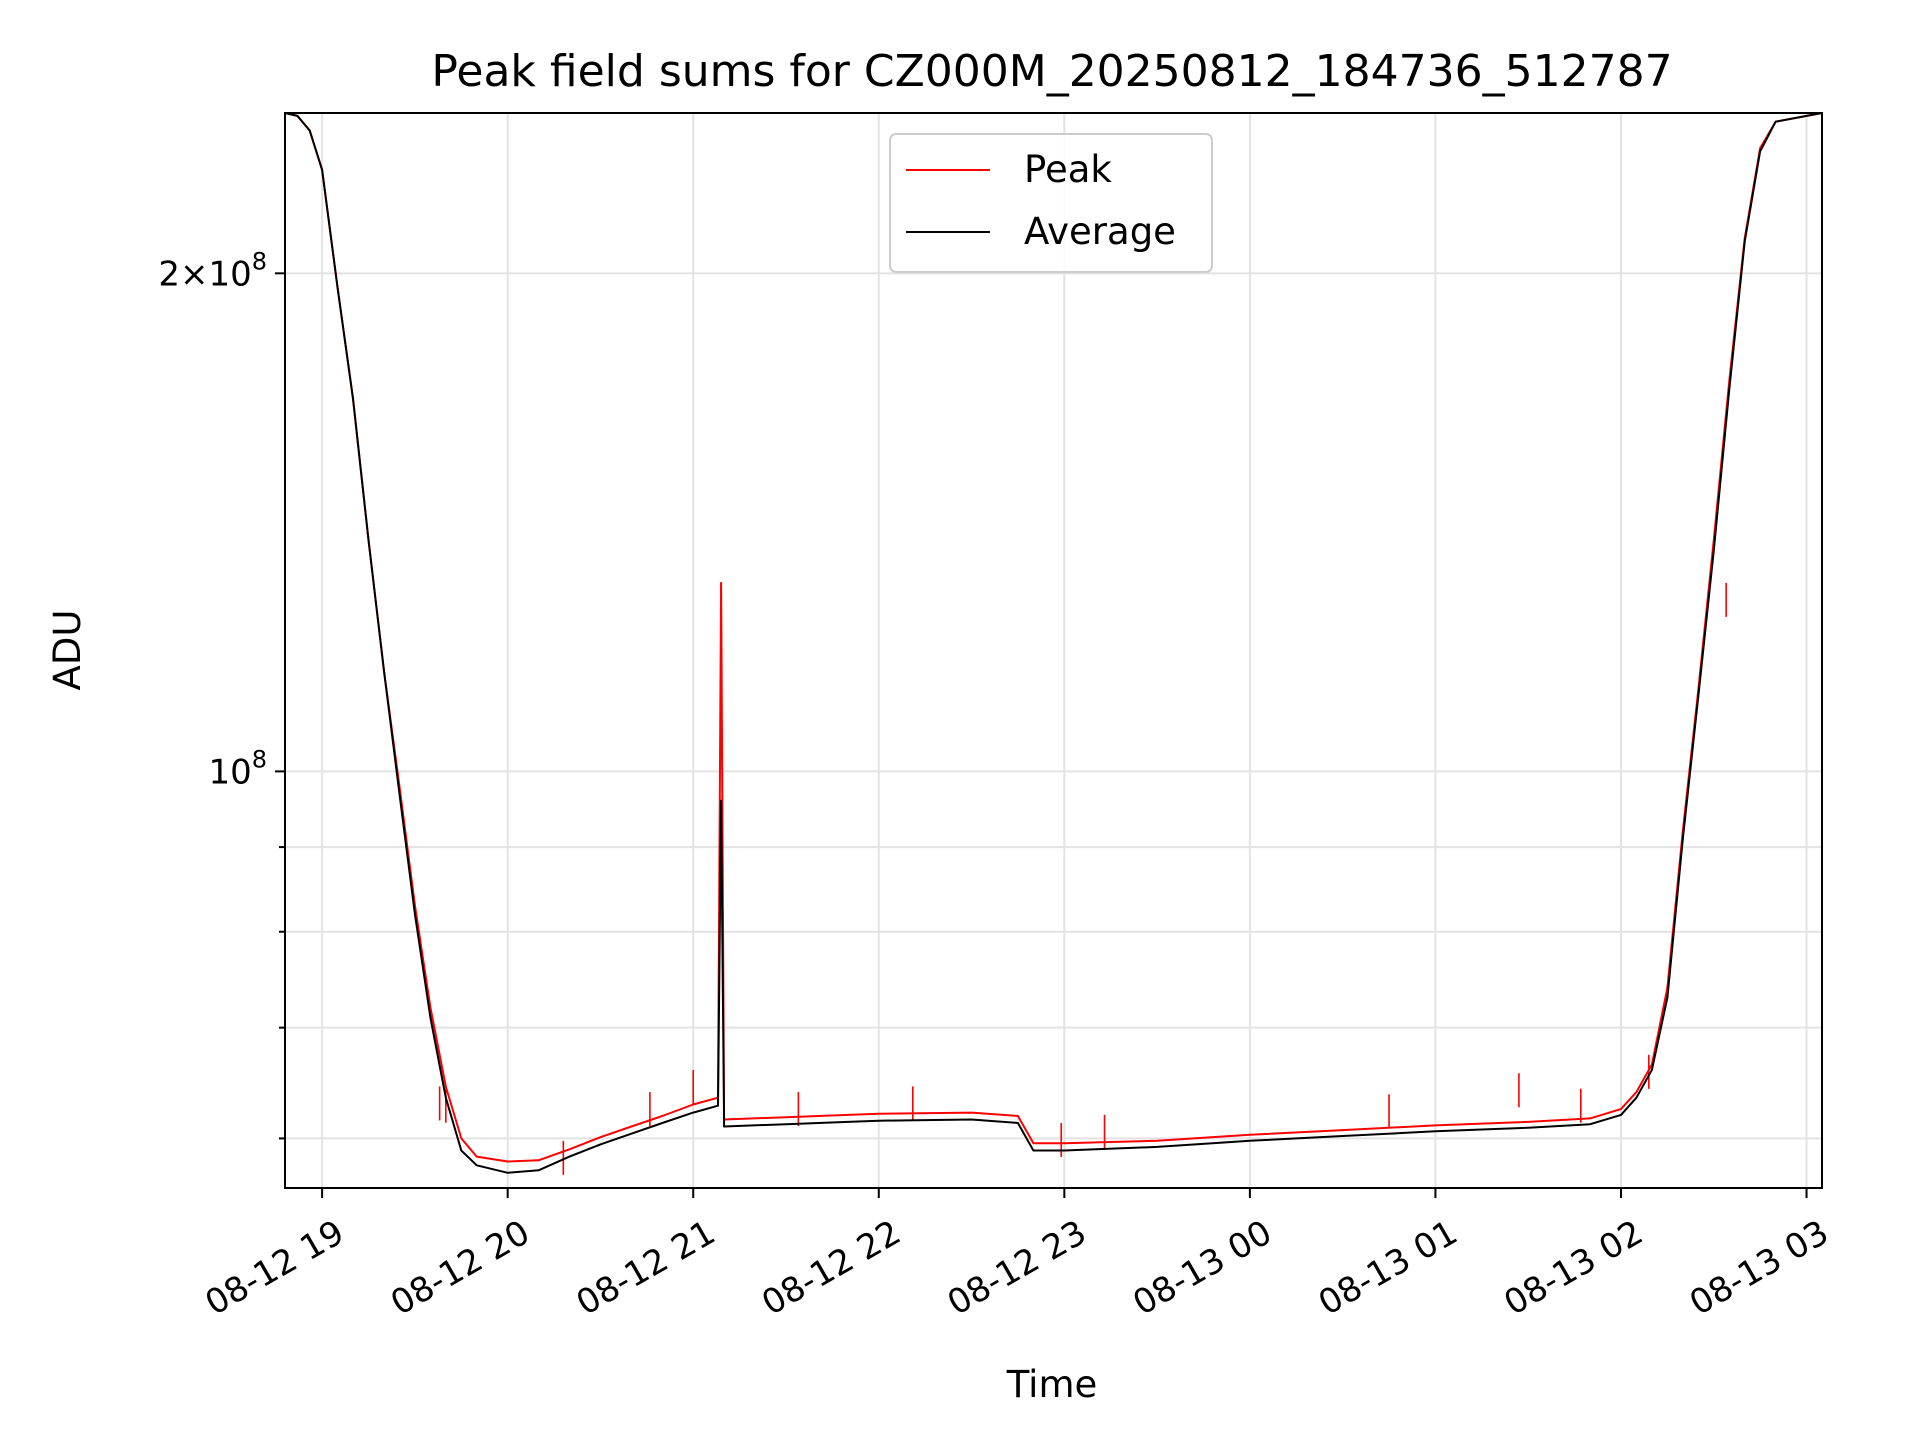  I want to click on legend: Peak Average, so click(1051, 203).